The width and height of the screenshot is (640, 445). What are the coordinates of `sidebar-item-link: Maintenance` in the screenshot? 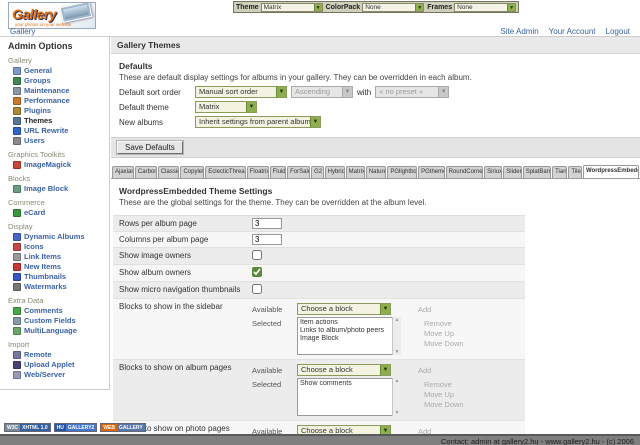 It's located at (47, 90).